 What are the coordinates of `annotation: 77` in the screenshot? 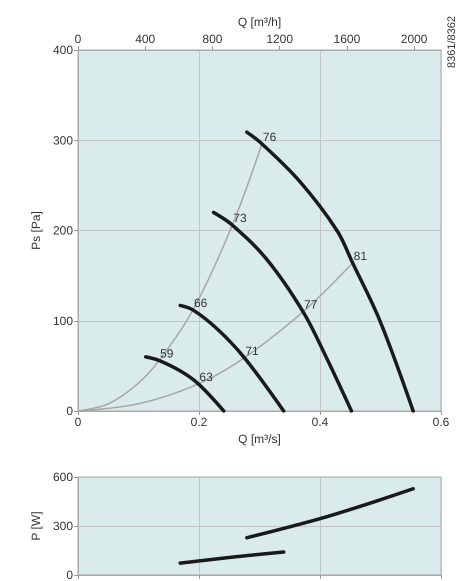 It's located at (311, 305).